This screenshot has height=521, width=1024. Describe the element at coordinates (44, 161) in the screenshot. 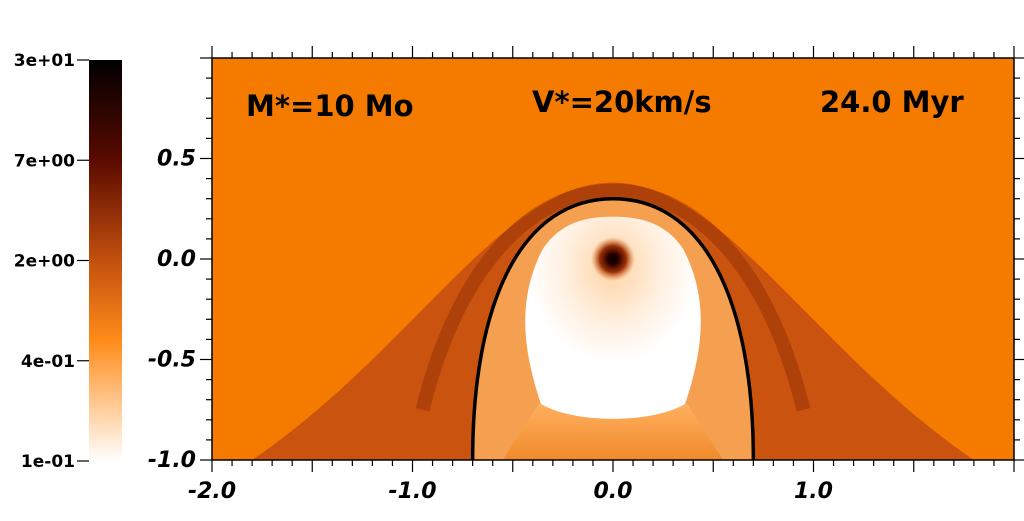

I see `colorbar-tick-label: 7e+00` at that location.